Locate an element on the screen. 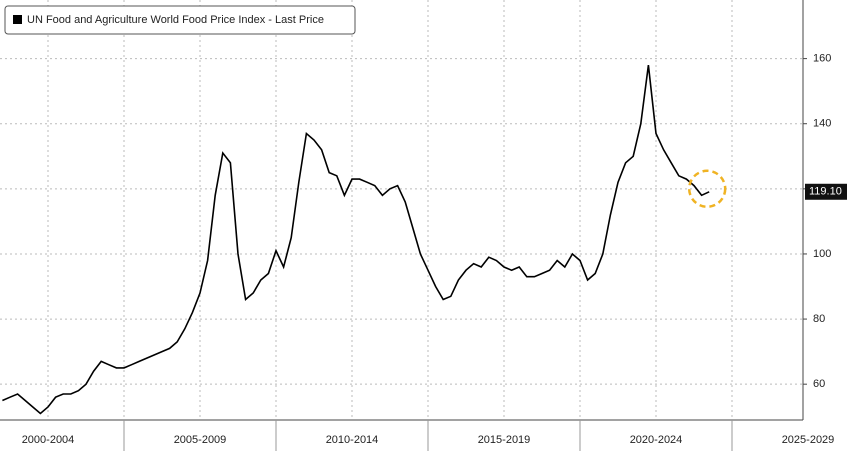 This screenshot has width=848, height=456. legend-box is located at coordinates (180, 20).